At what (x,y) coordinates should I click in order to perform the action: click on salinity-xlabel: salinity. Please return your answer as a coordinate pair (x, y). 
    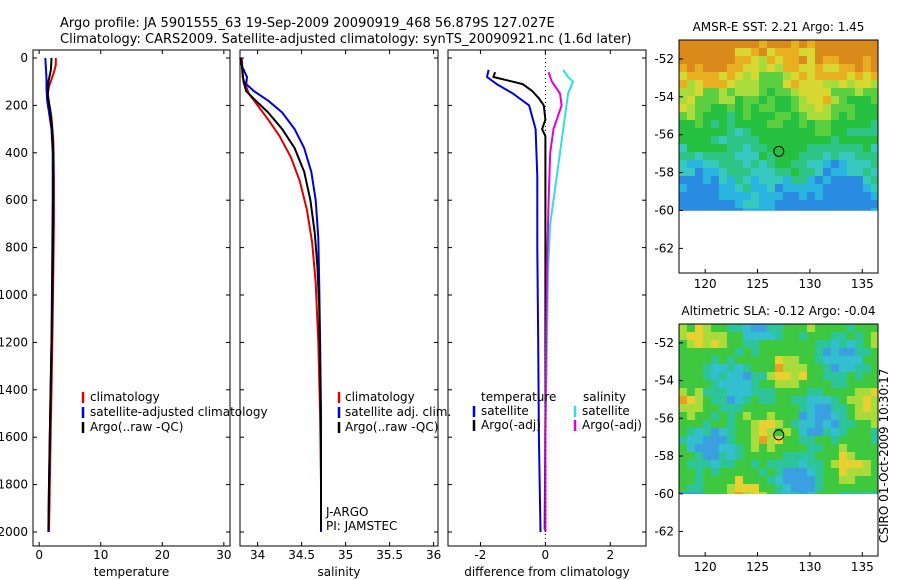
    Looking at the image, I should click on (338, 572).